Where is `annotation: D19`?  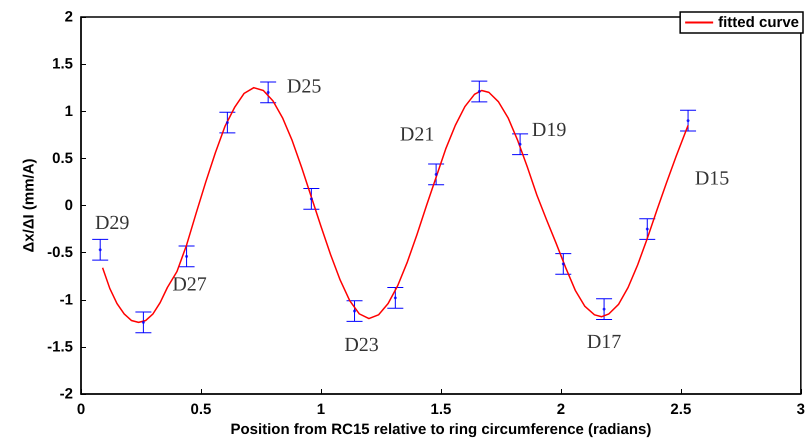 annotation: D19 is located at coordinates (549, 130).